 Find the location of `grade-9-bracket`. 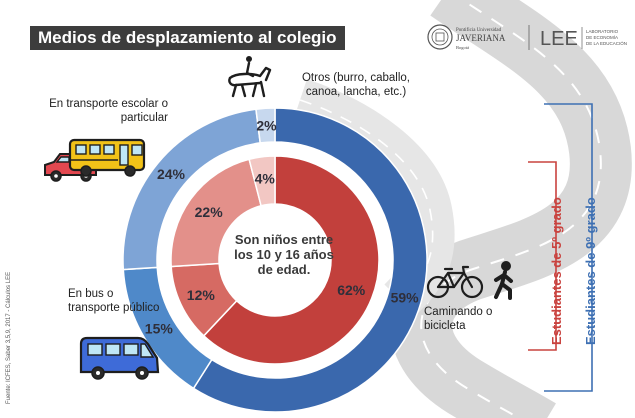

grade-9-bracket is located at coordinates (568, 247).